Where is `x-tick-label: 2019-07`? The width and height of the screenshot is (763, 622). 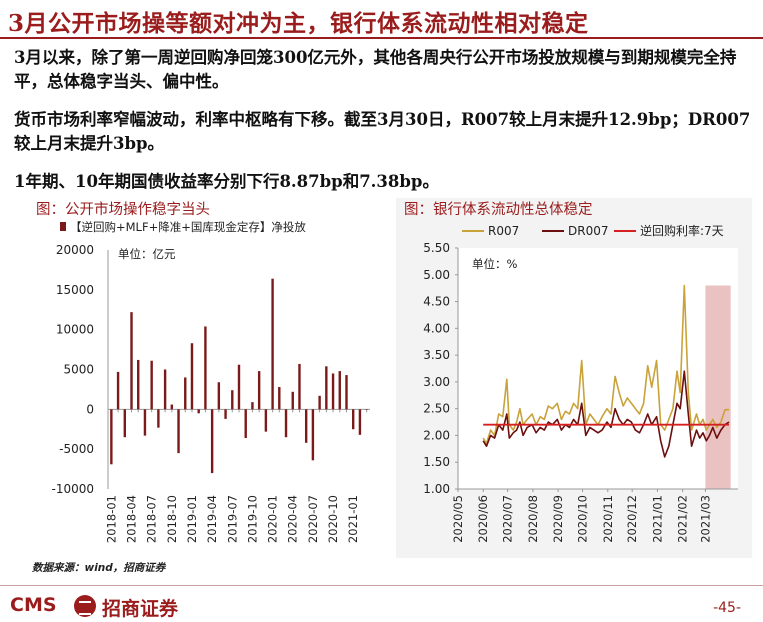 x-tick-label: 2019-07 is located at coordinates (232, 519).